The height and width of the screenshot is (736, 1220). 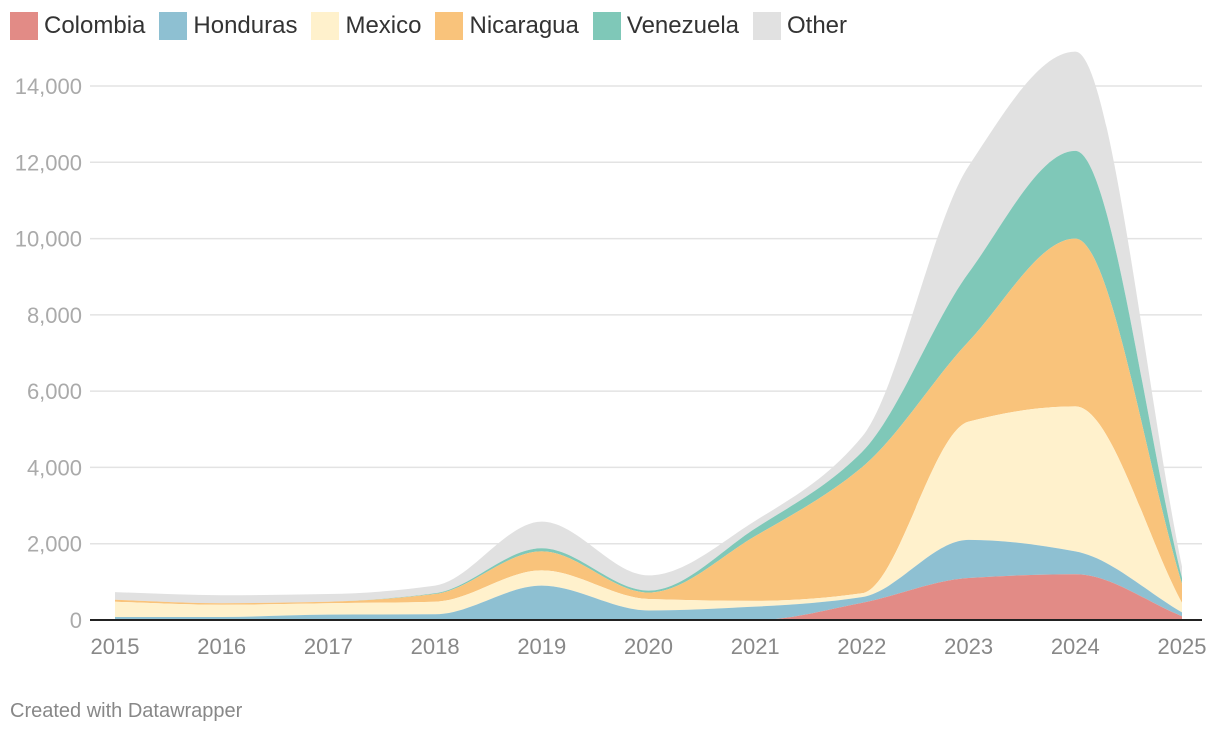 I want to click on legend-label: Venezuela, so click(x=682, y=25).